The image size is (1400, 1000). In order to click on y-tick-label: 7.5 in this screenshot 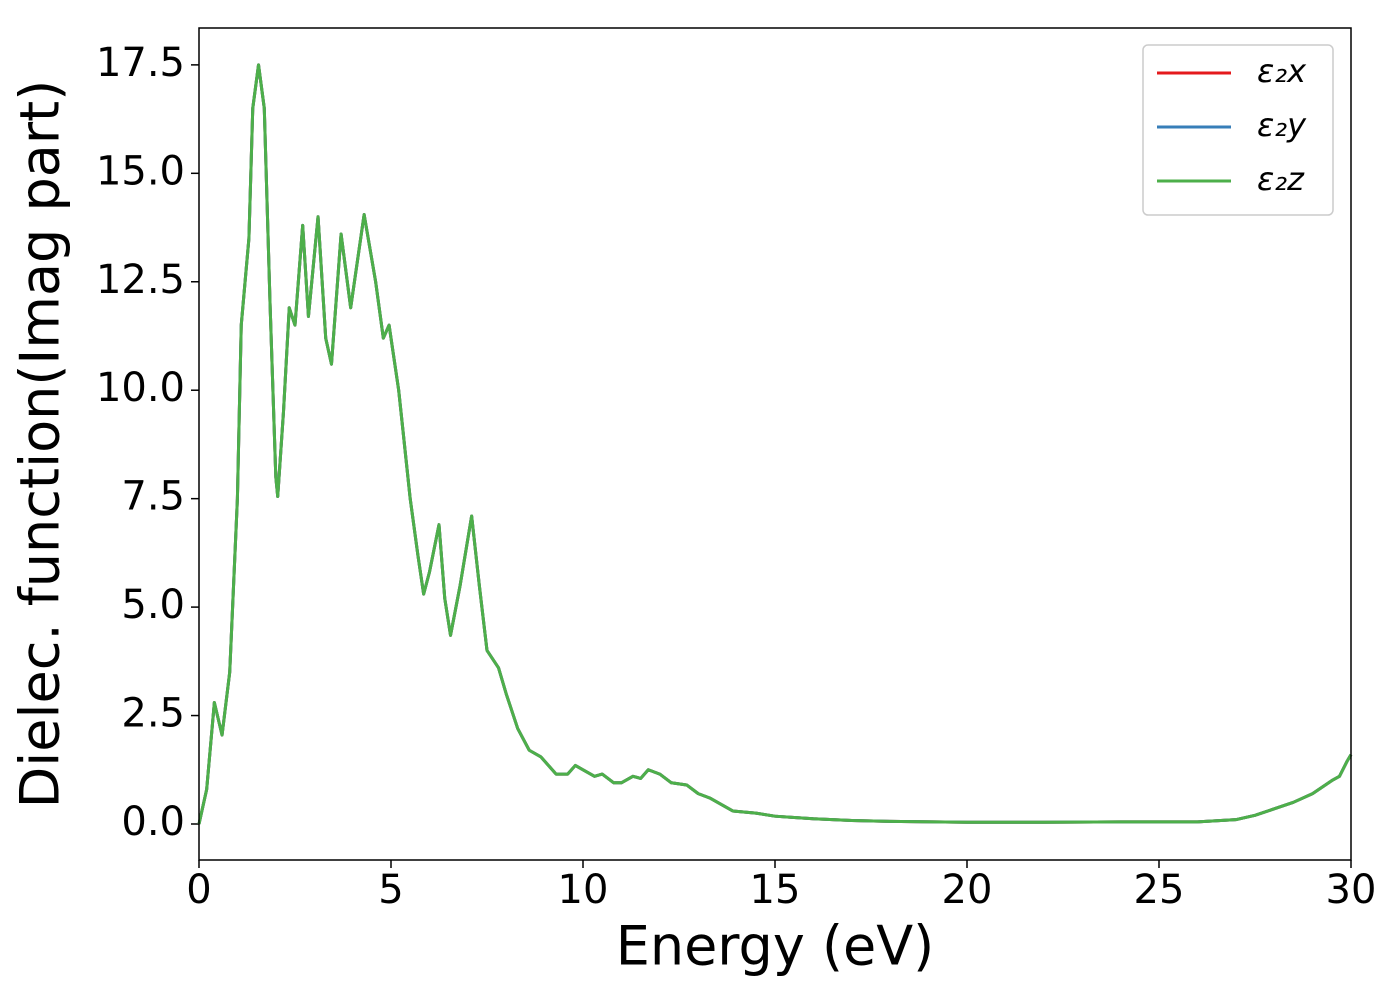, I will do `click(153, 497)`.